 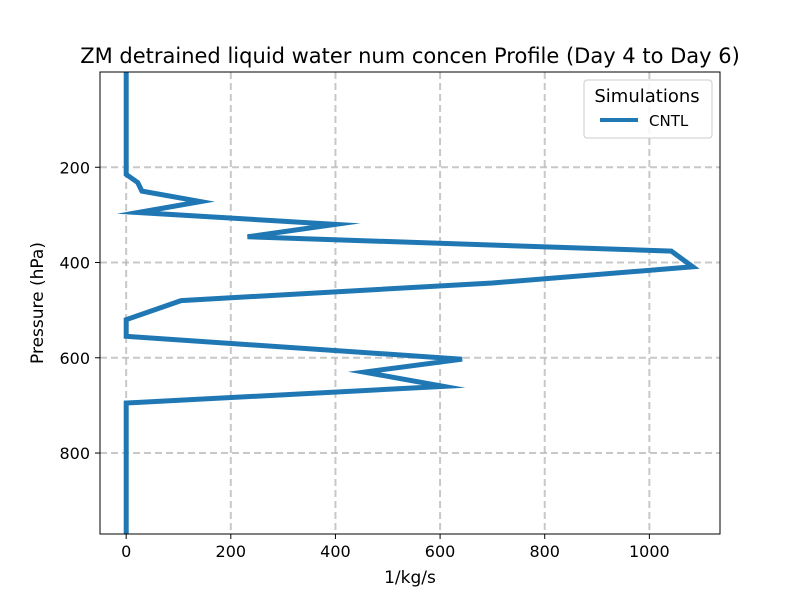 I want to click on legend-box, so click(x=648, y=109).